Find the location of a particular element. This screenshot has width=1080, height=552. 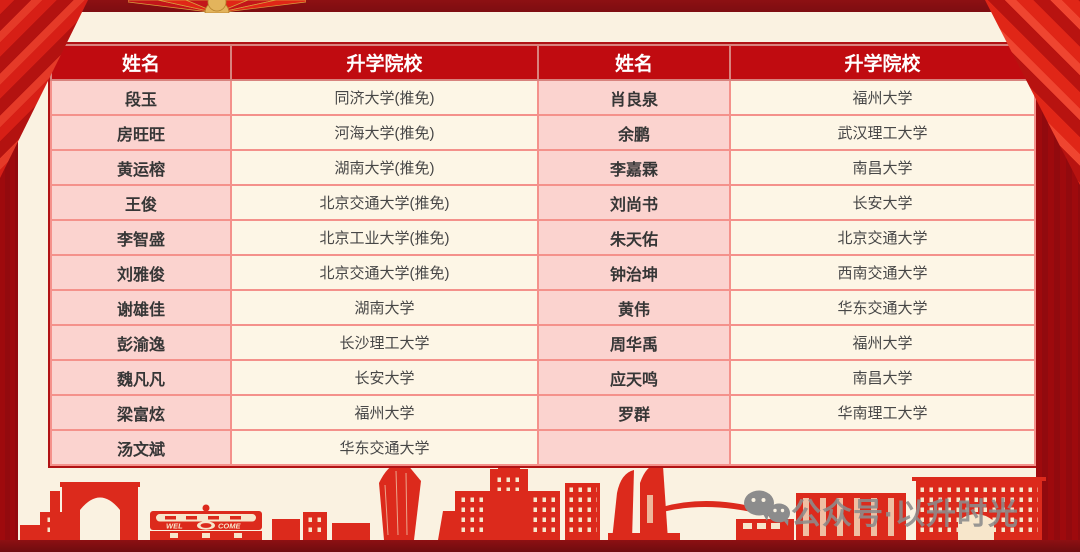

header-school-right: 升学院校 is located at coordinates (882, 62).